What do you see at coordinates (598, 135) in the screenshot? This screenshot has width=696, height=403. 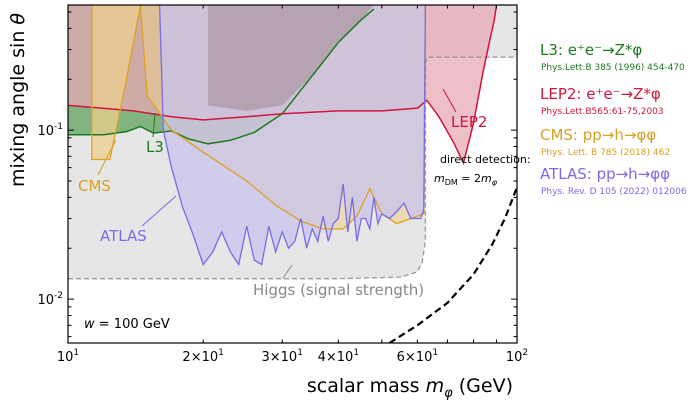 I see `legend-entry-cms: CMS: pp→h→φφ` at bounding box center [598, 135].